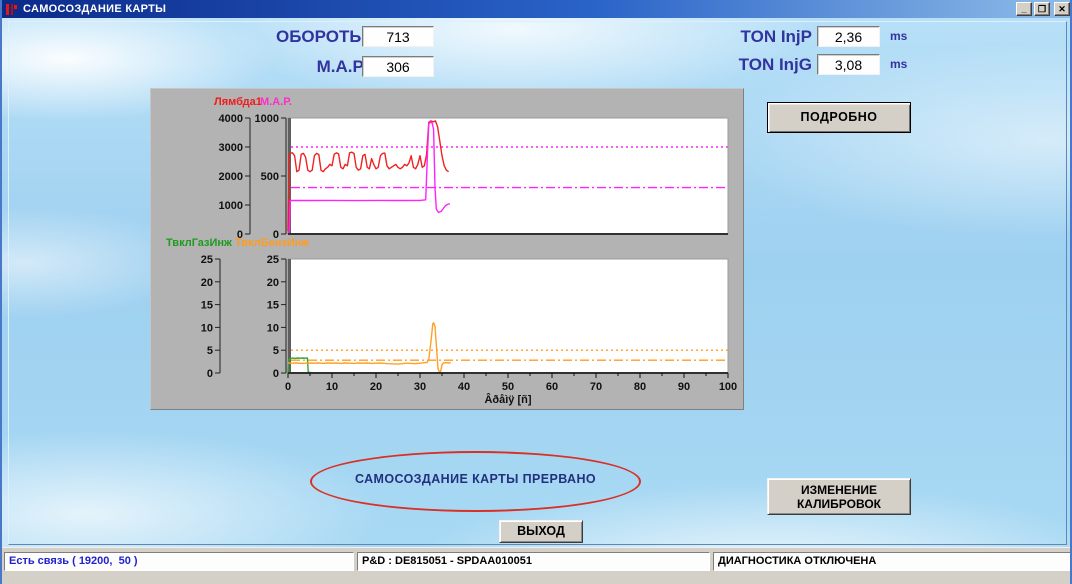 The height and width of the screenshot is (584, 1072). Describe the element at coordinates (839, 490) in the screenshot. I see `calibration-button-line1: ИЗМЕНЕНИЕ` at that location.